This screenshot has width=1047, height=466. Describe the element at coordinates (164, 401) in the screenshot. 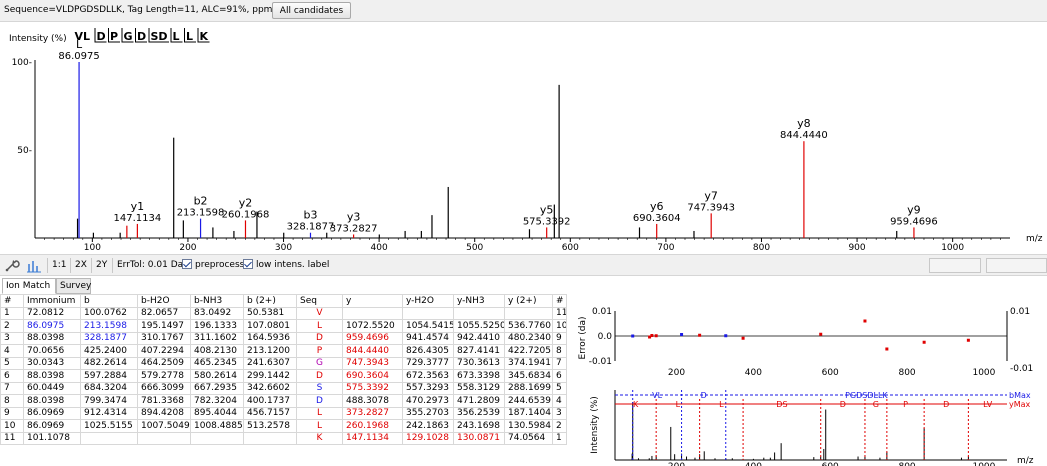

I see `table-cell: 781.3368` at that location.